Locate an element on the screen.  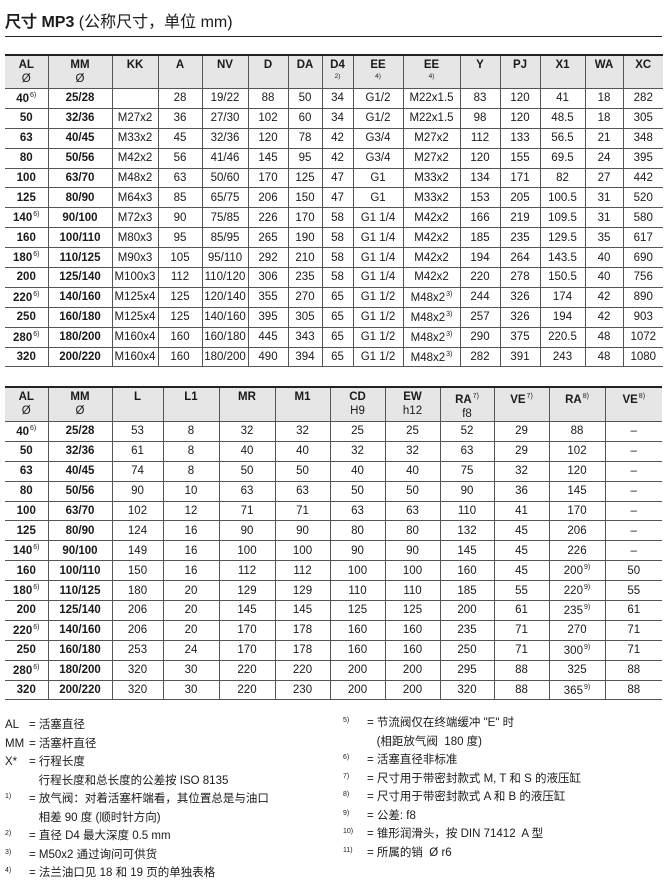
table-cell: 244 is located at coordinates (479, 297).